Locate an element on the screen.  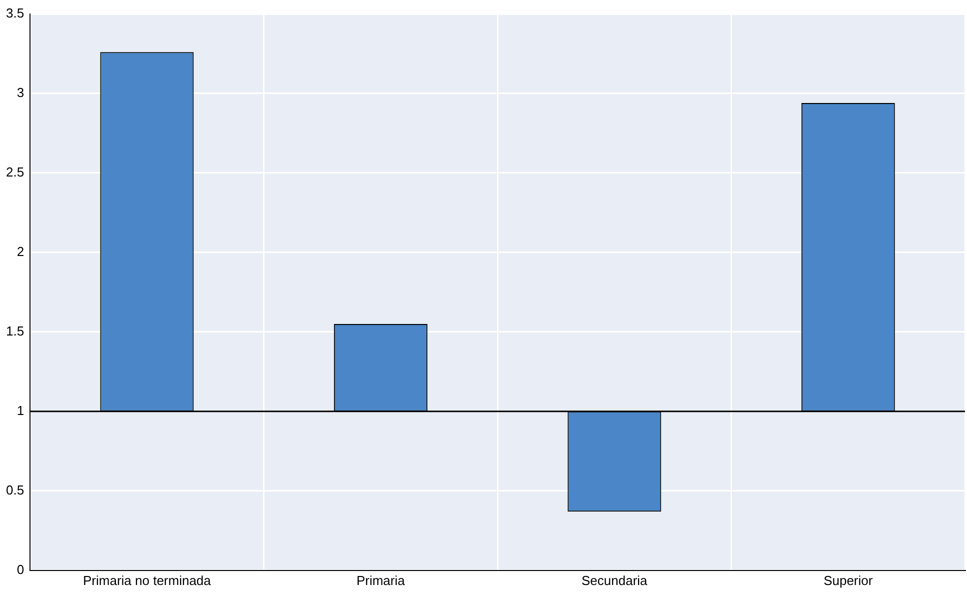
y-tick-label: 2.5 is located at coordinates (15, 172).